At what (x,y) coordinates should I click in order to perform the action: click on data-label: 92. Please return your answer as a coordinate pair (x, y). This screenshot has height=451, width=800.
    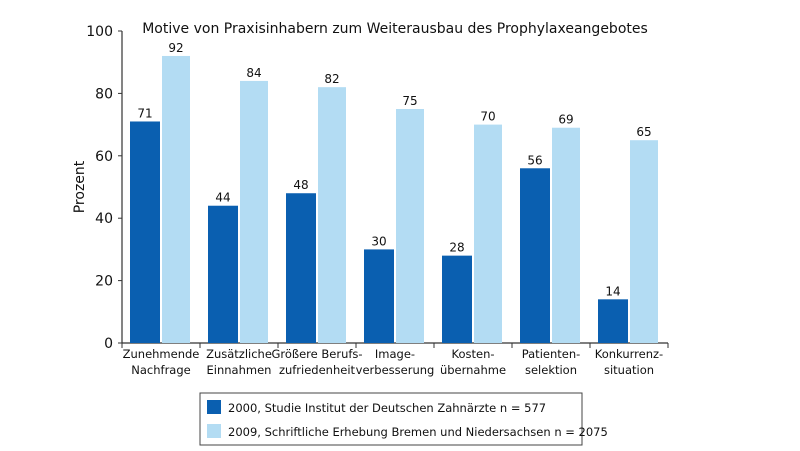
    Looking at the image, I should click on (175, 48).